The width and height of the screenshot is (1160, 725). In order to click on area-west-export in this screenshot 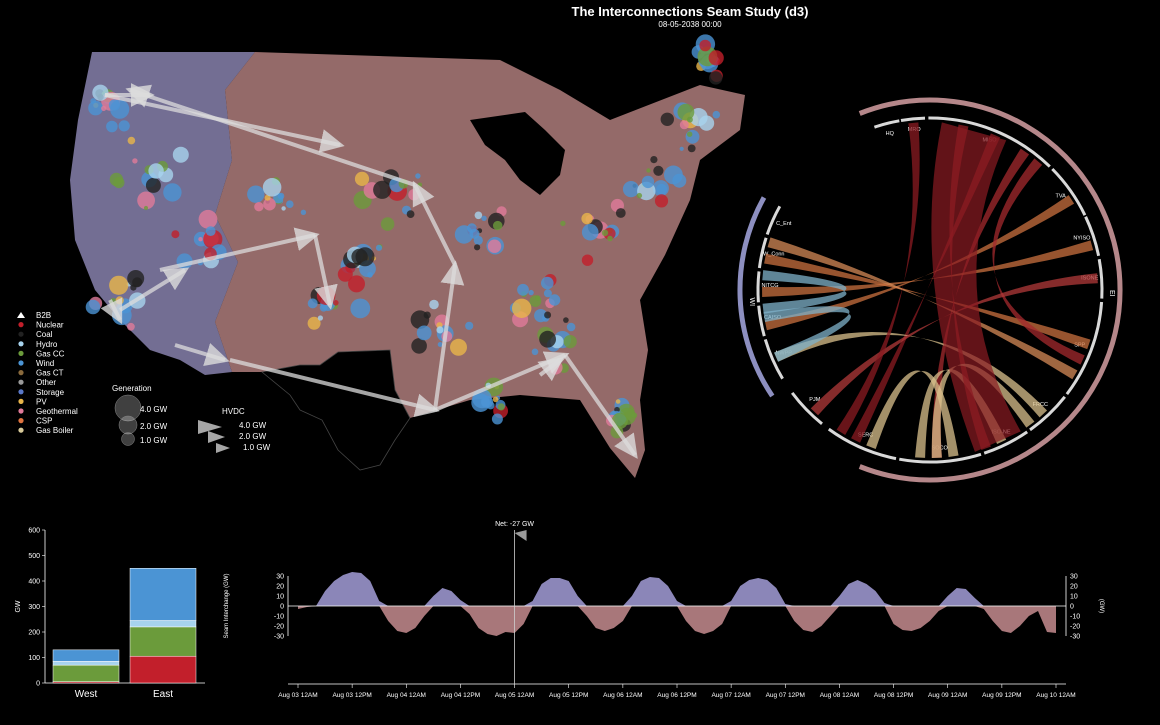, I will do `click(677, 589)`.